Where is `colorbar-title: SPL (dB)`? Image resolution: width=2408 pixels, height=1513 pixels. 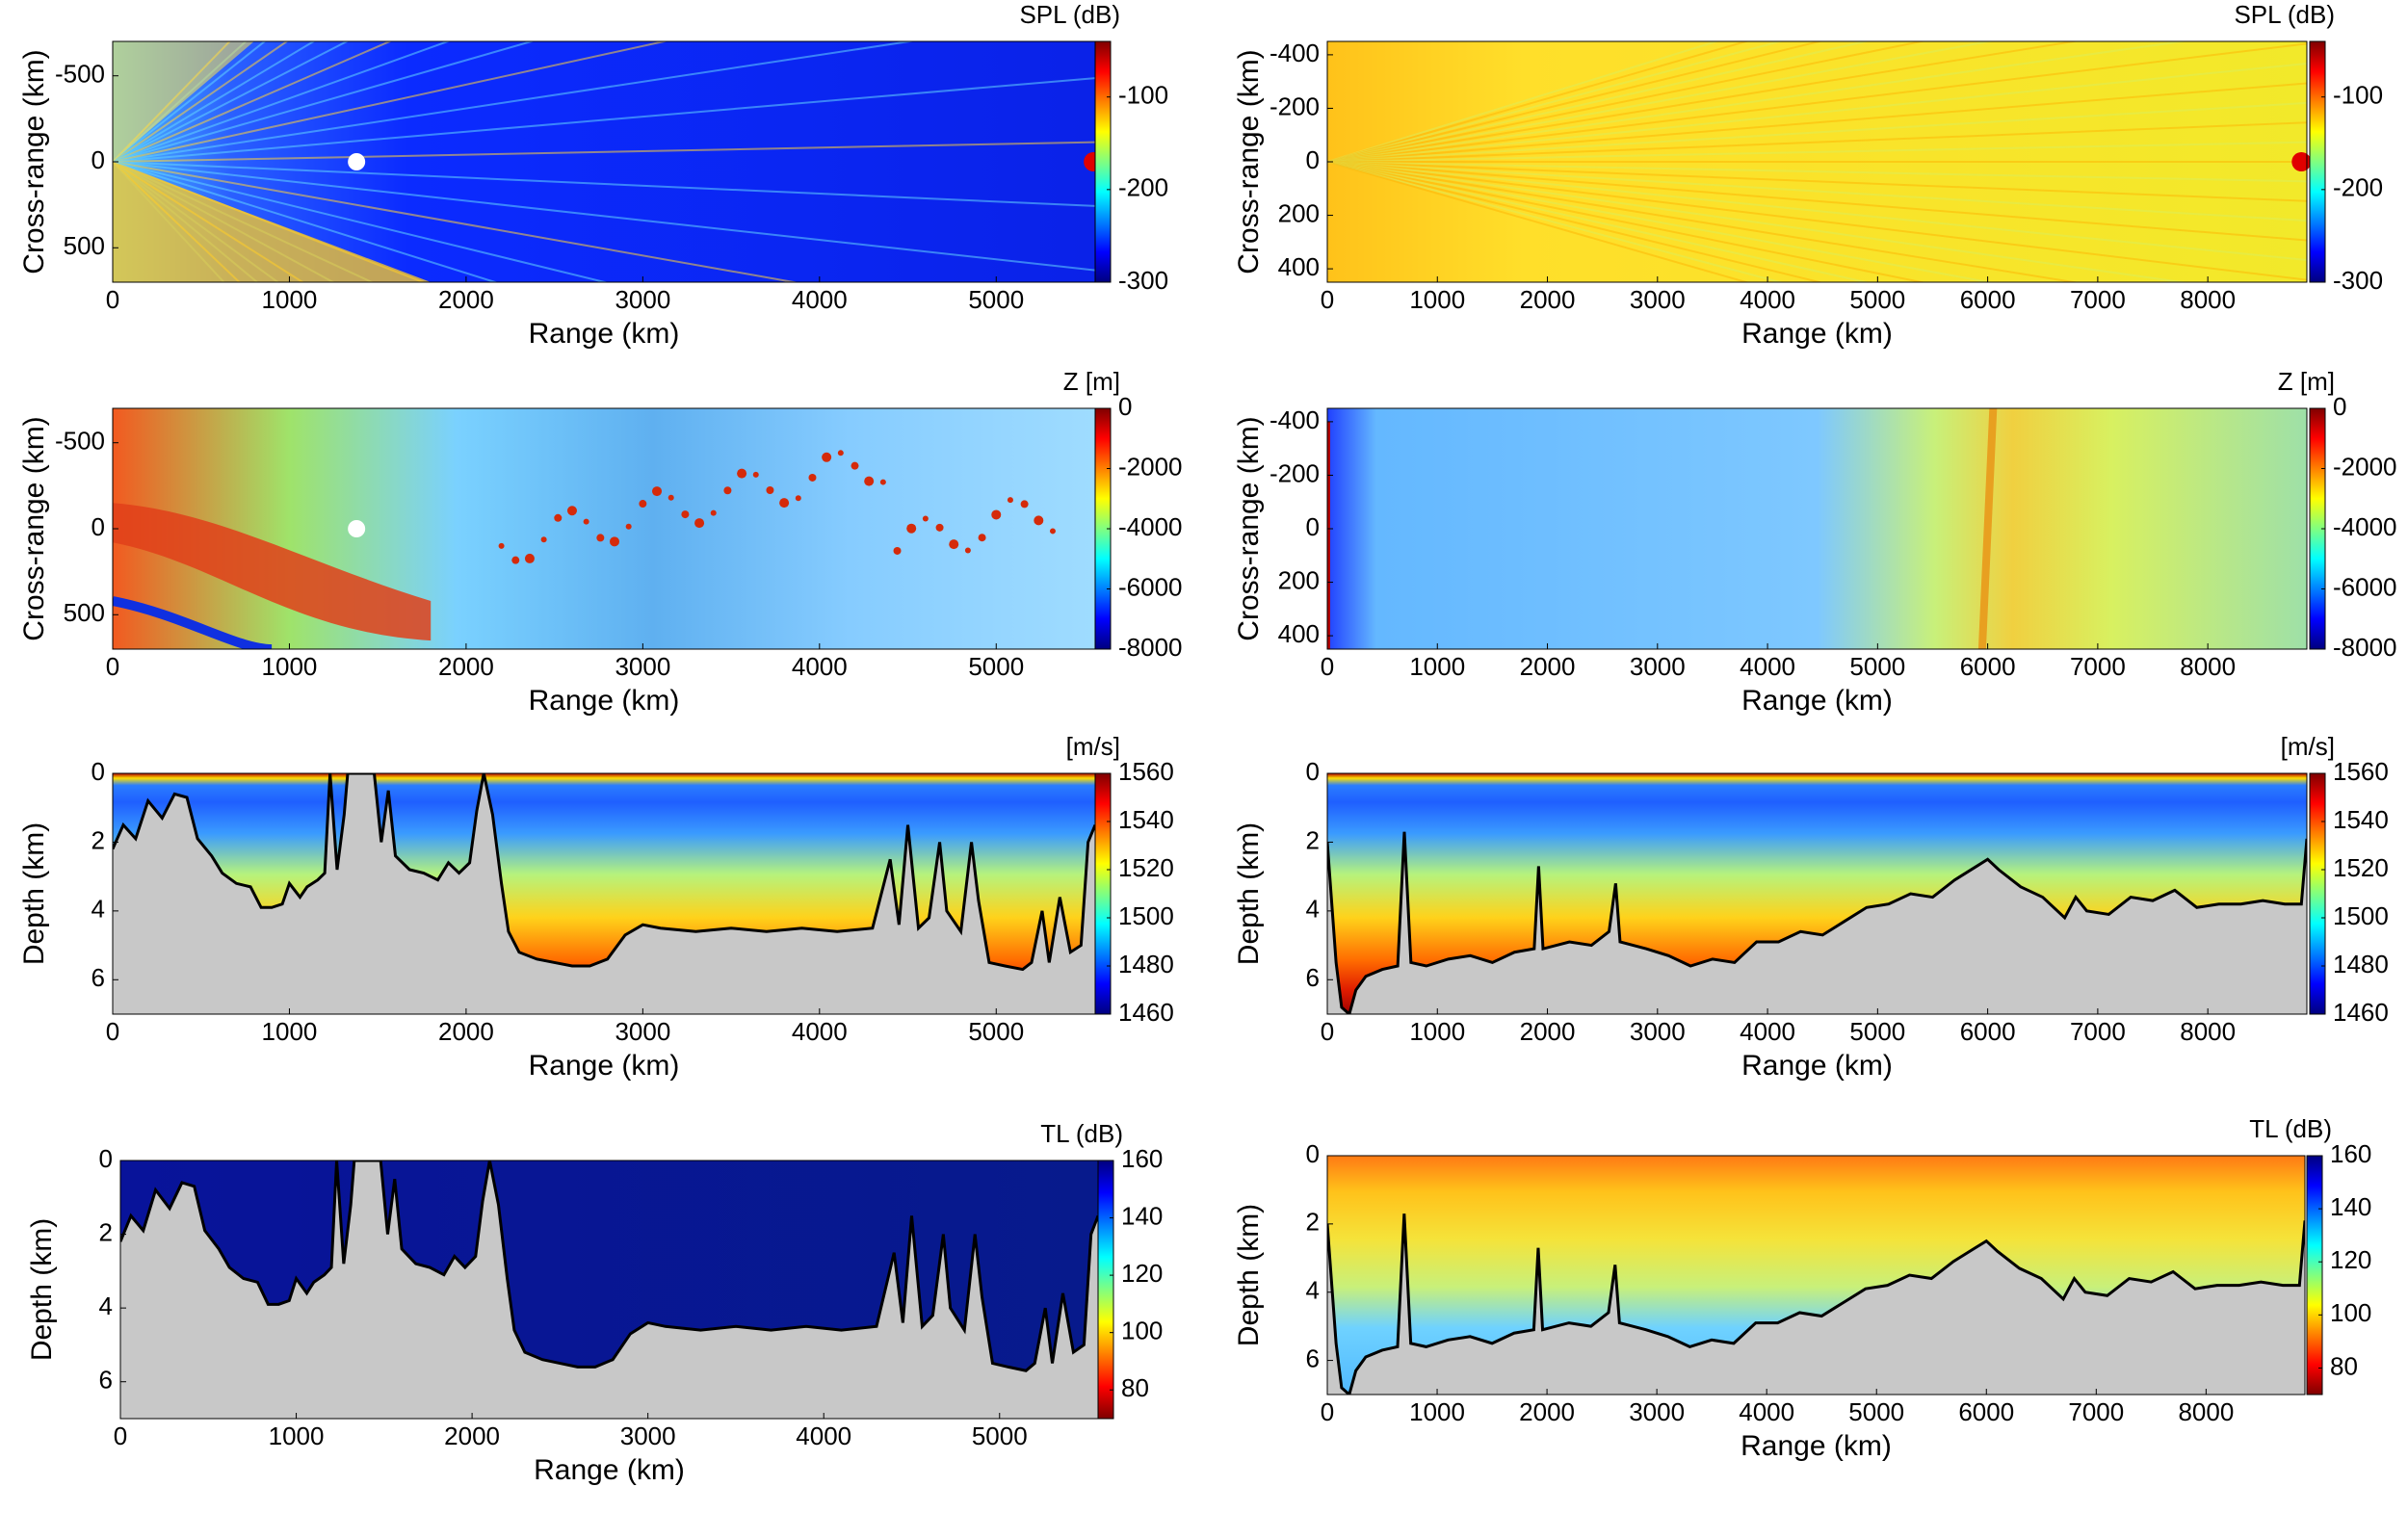 colorbar-title: SPL (dB) is located at coordinates (2284, 14).